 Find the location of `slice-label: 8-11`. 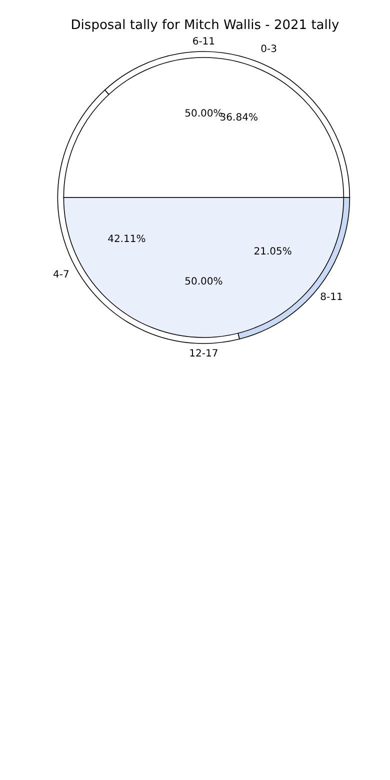

slice-label: 8-11 is located at coordinates (331, 297).